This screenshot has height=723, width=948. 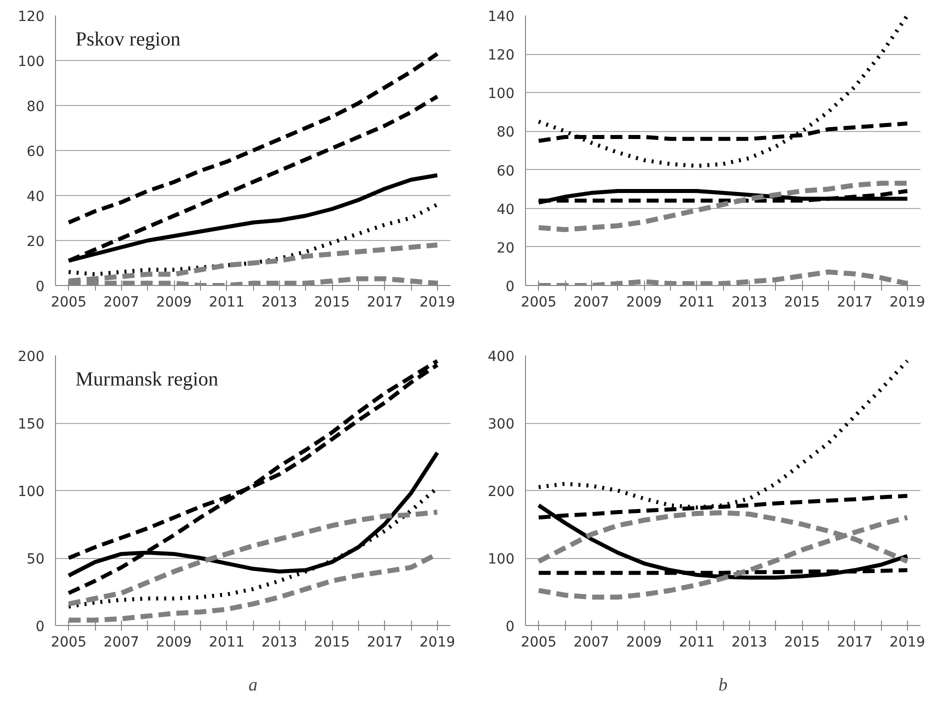 I want to click on y-tick-label: 400, so click(x=501, y=357).